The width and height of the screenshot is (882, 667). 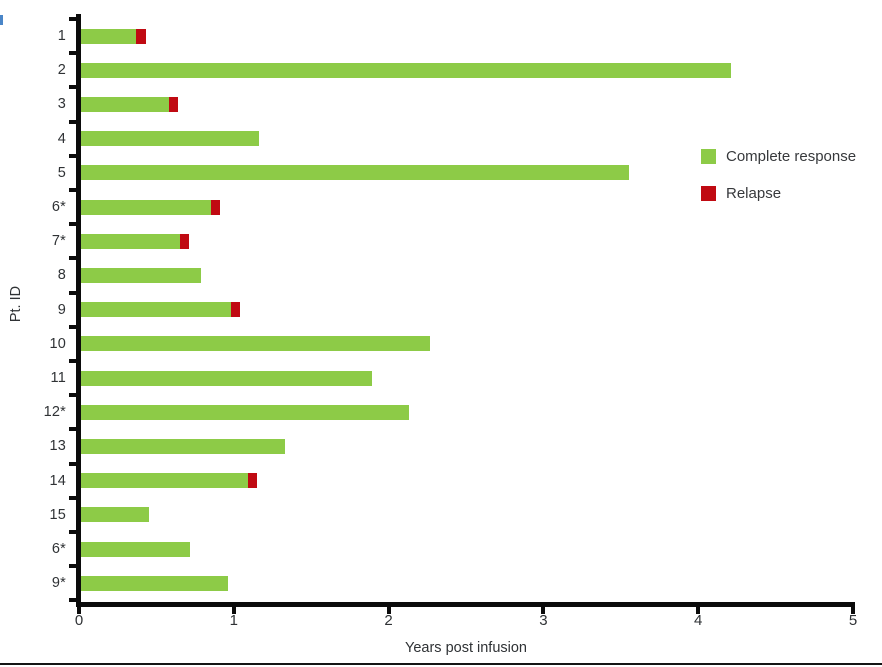 I want to click on y-tick-label: 5, so click(x=61, y=172).